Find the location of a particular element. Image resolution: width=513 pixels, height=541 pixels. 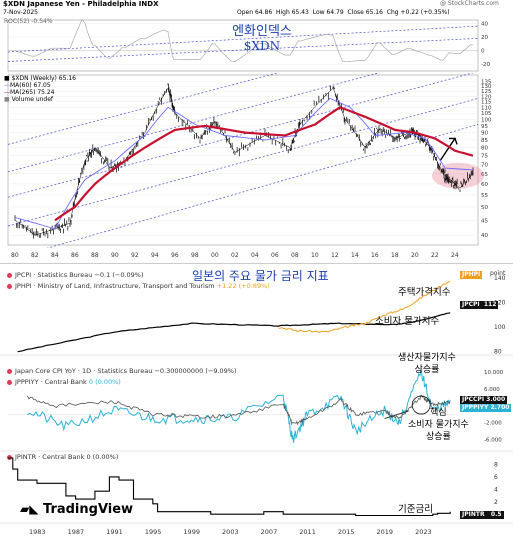

pane1-tick-label: 80 is located at coordinates (498, 352).